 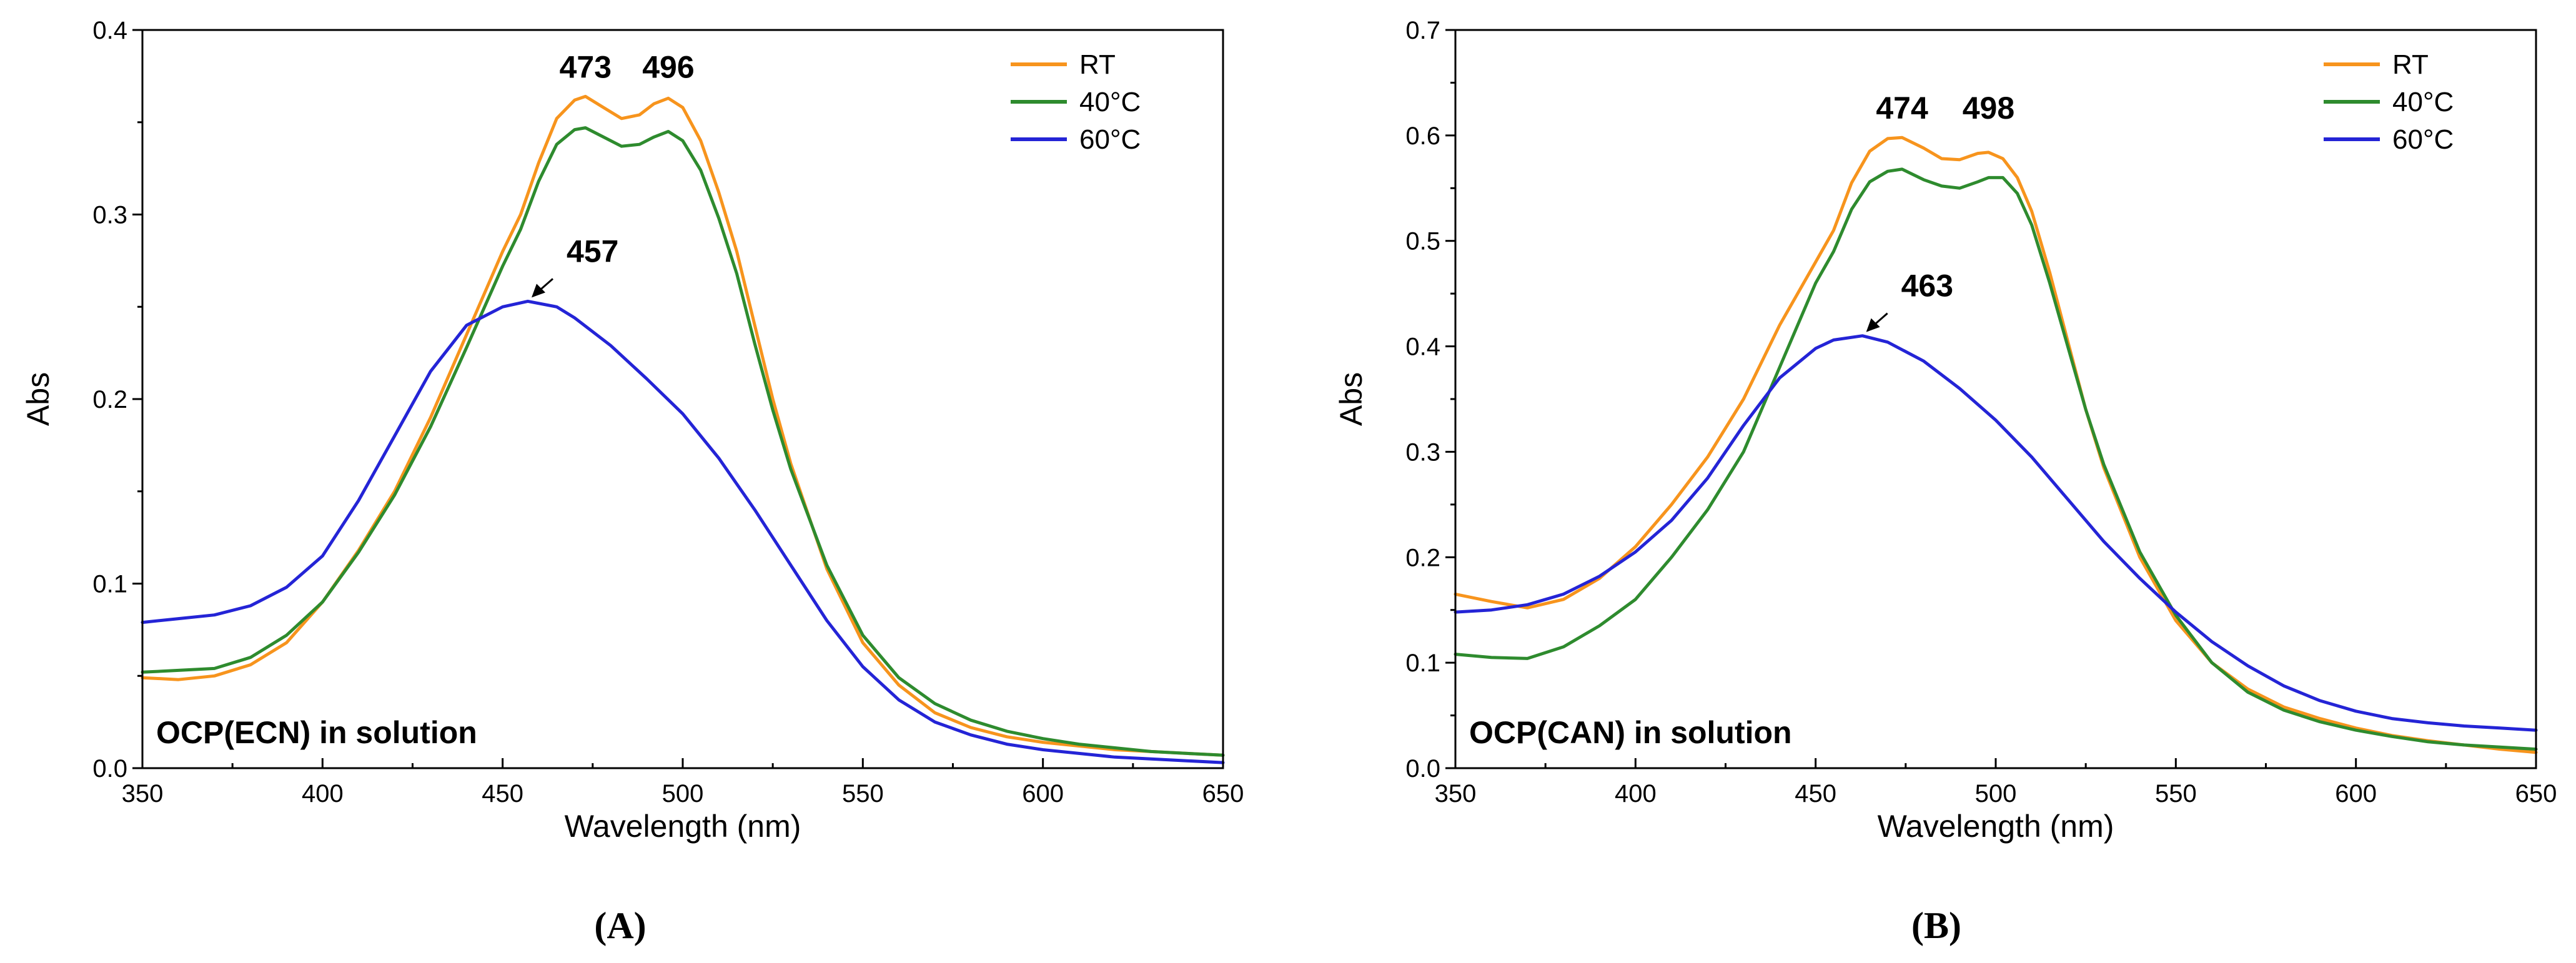 What do you see at coordinates (683, 793) in the screenshot?
I see `panel-a-x-tick-label: 500` at bounding box center [683, 793].